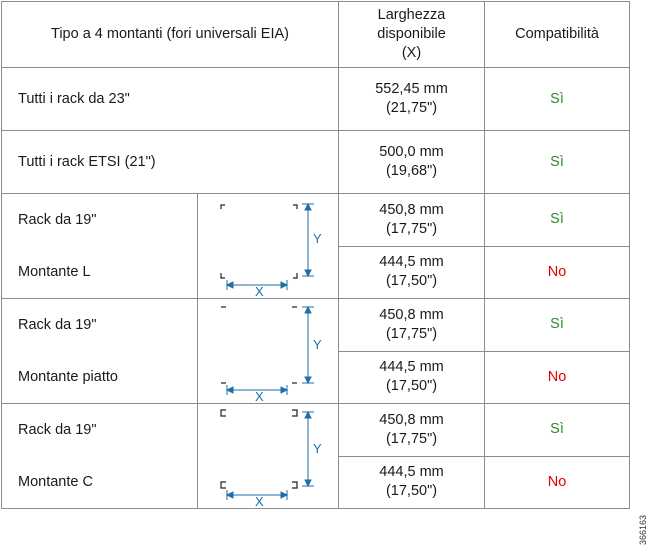  I want to click on post-type-label: Montante L, so click(54, 271).